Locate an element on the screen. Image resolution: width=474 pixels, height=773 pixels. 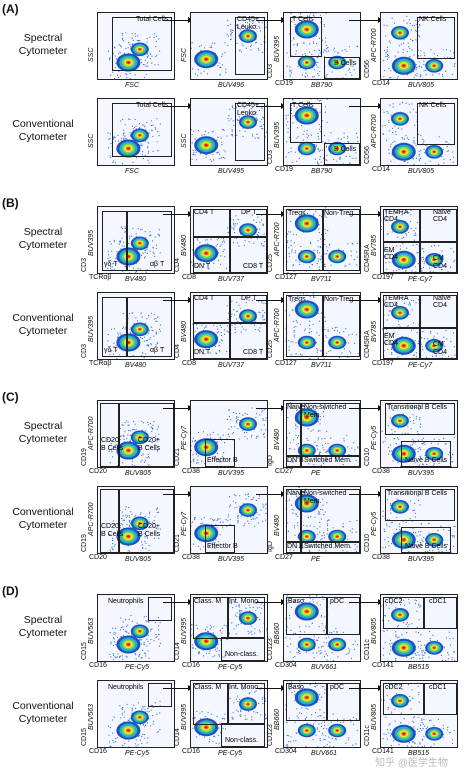
row-label-line: Cytometer is located at coordinates (43, 245).